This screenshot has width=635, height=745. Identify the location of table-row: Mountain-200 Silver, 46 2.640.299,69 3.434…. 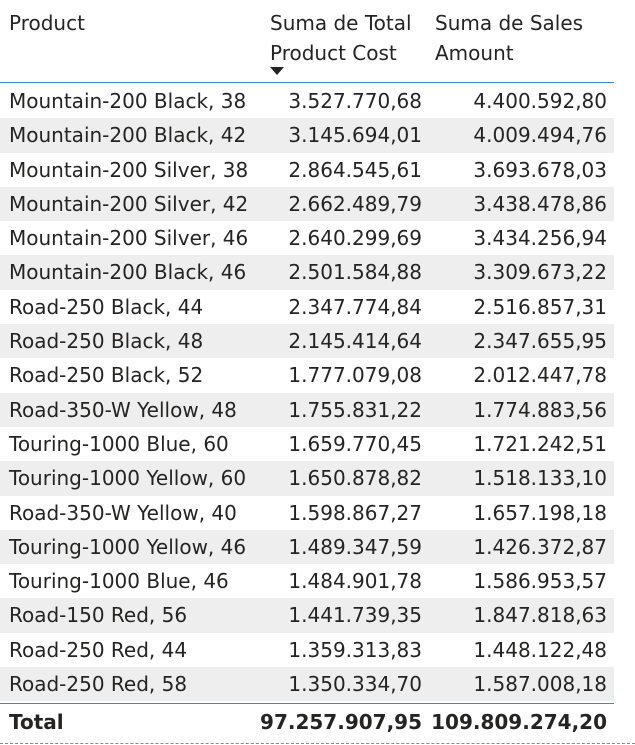
(307, 238).